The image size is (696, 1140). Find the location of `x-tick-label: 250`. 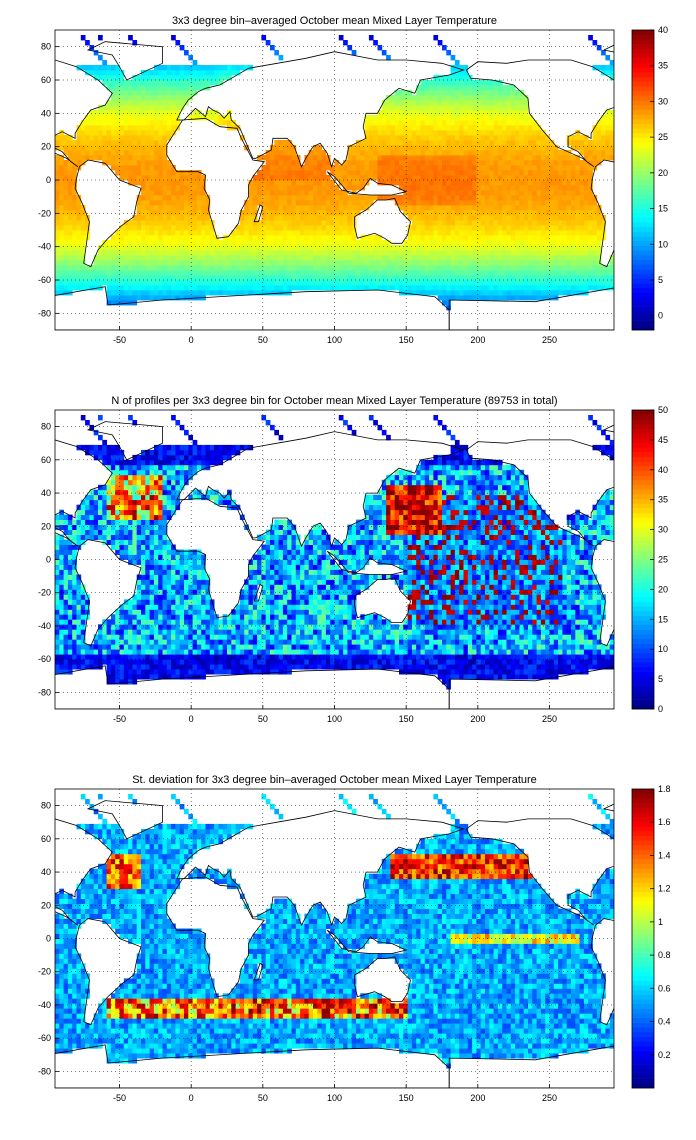

x-tick-label: 250 is located at coordinates (549, 340).